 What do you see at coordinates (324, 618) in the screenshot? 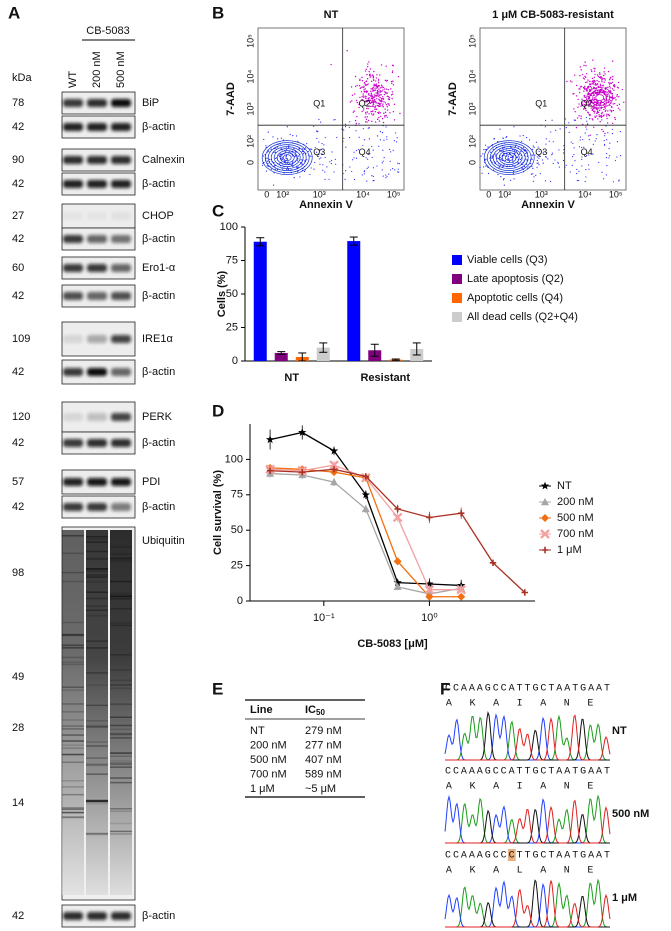
I see `x-tick-label: 10⁻¹` at bounding box center [324, 618].